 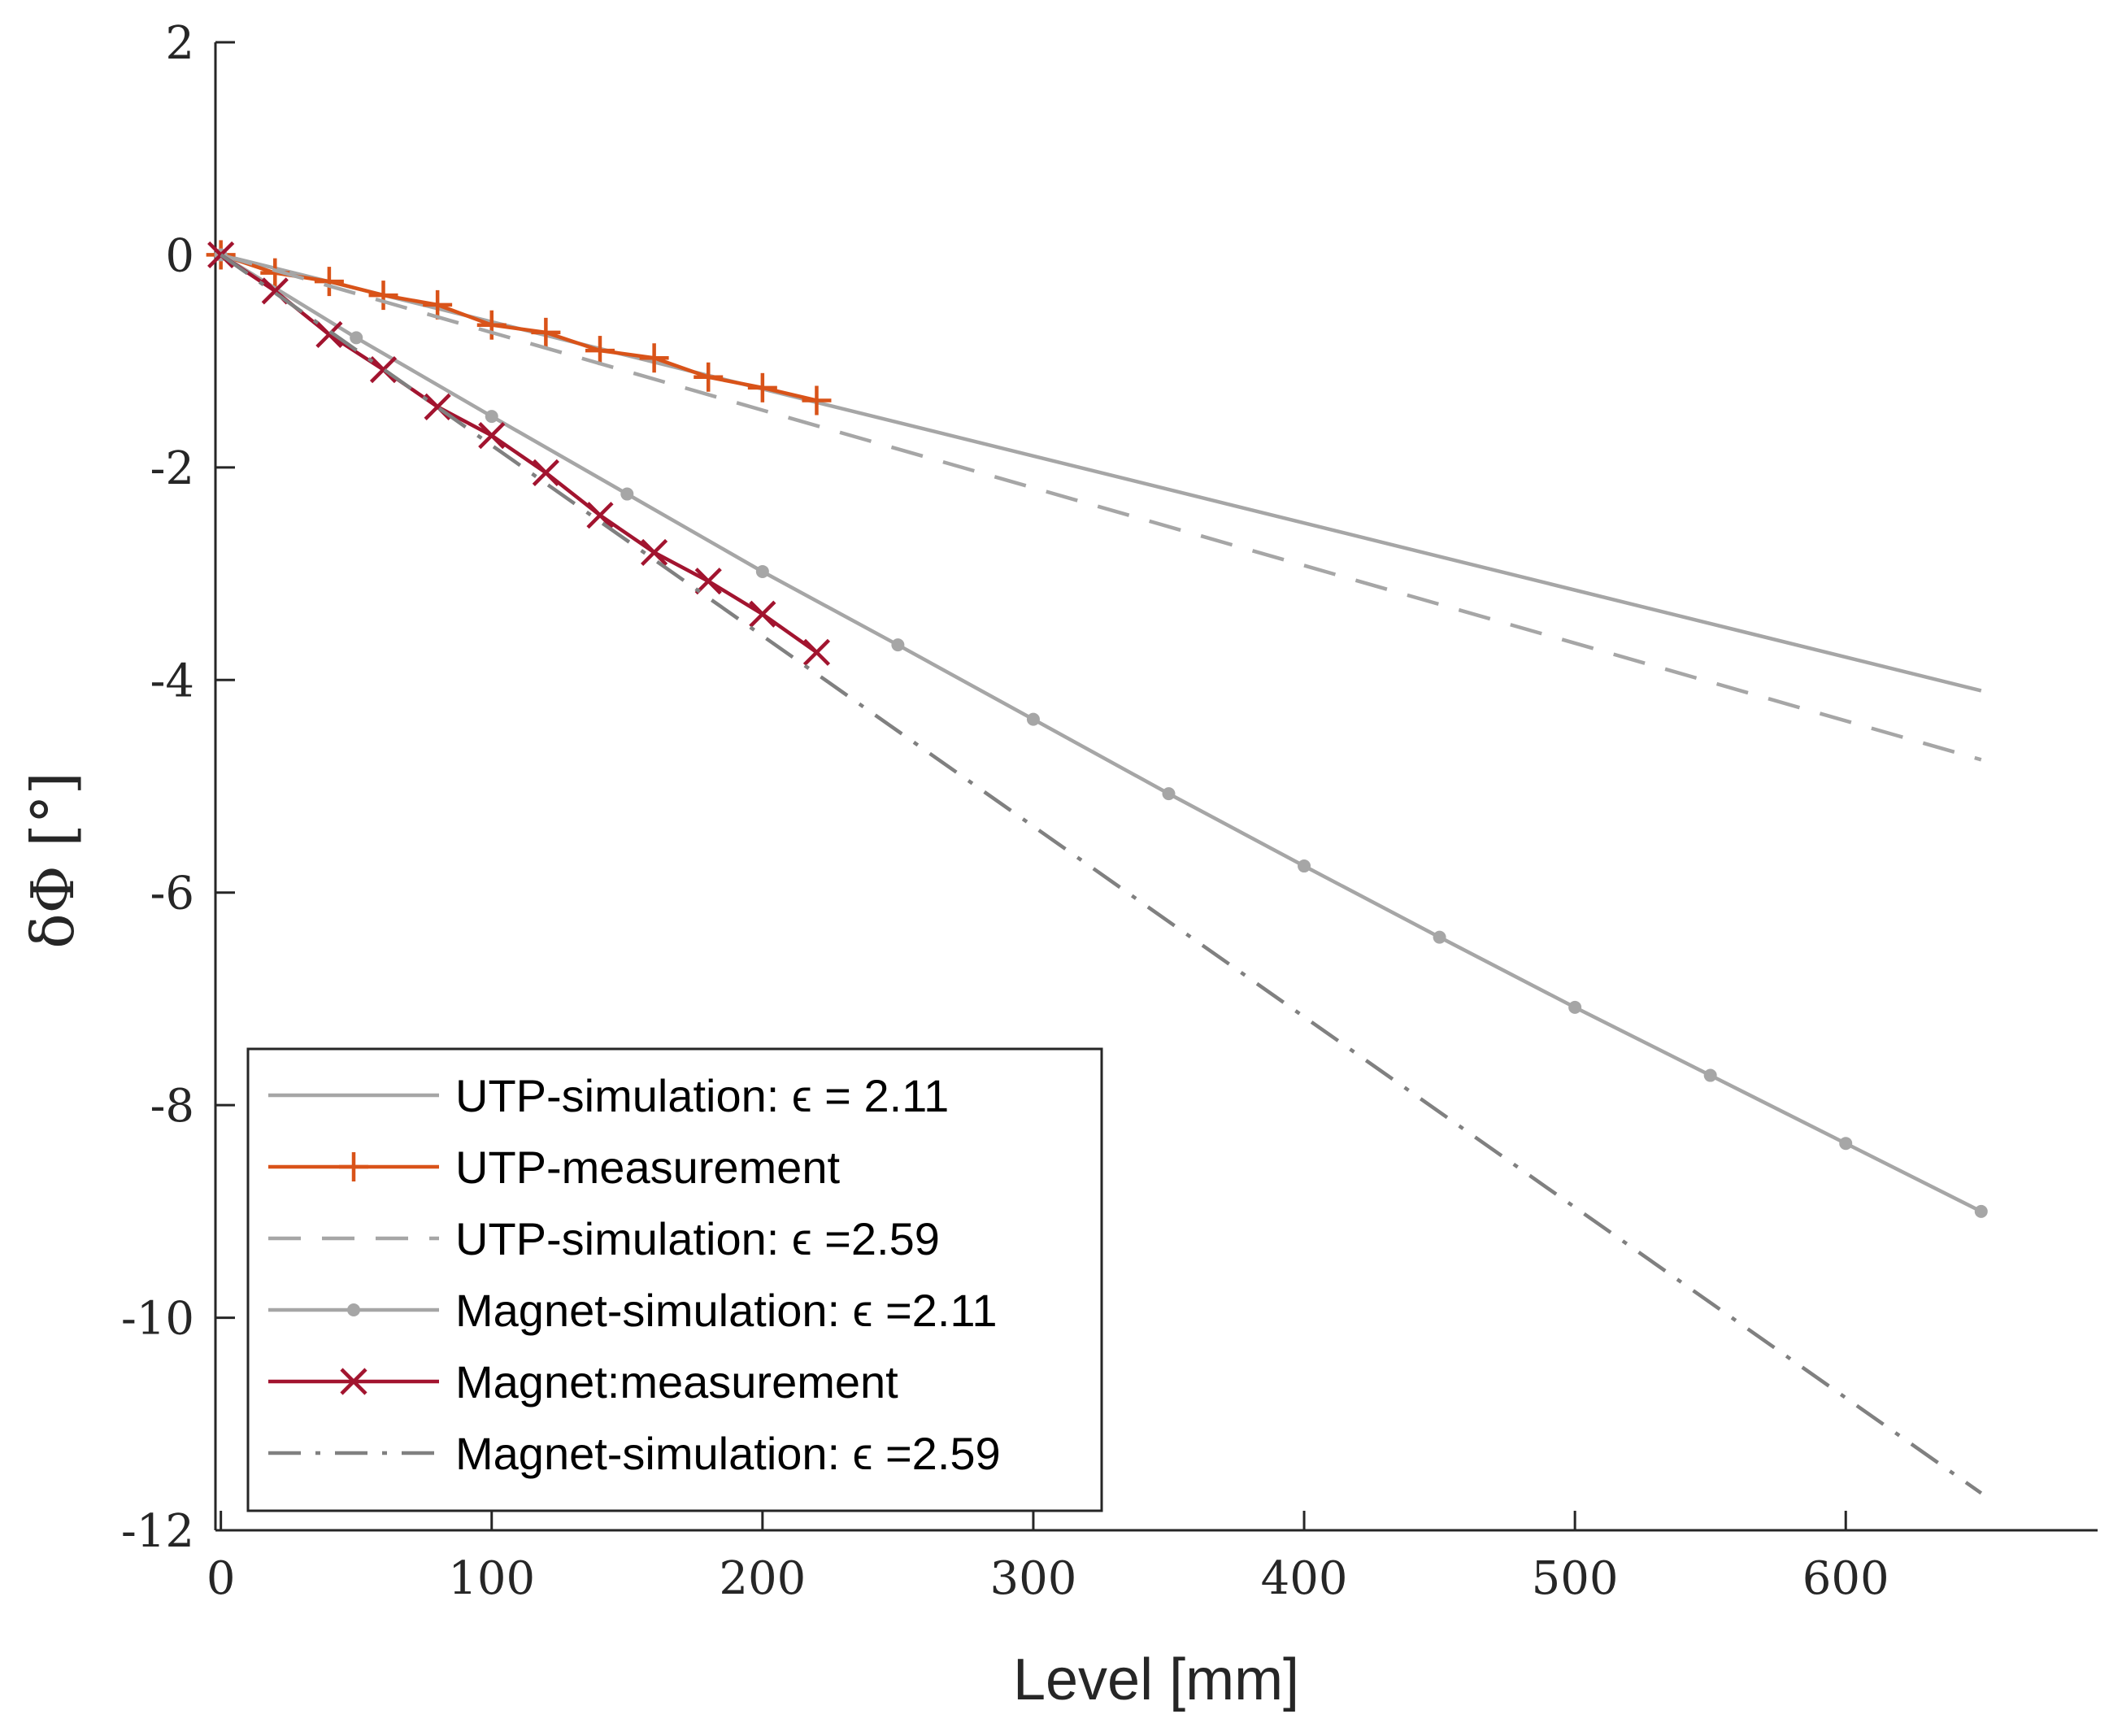 I want to click on legend-item: Magnet-simulation: ϵ =2.11, so click(x=633, y=1310).